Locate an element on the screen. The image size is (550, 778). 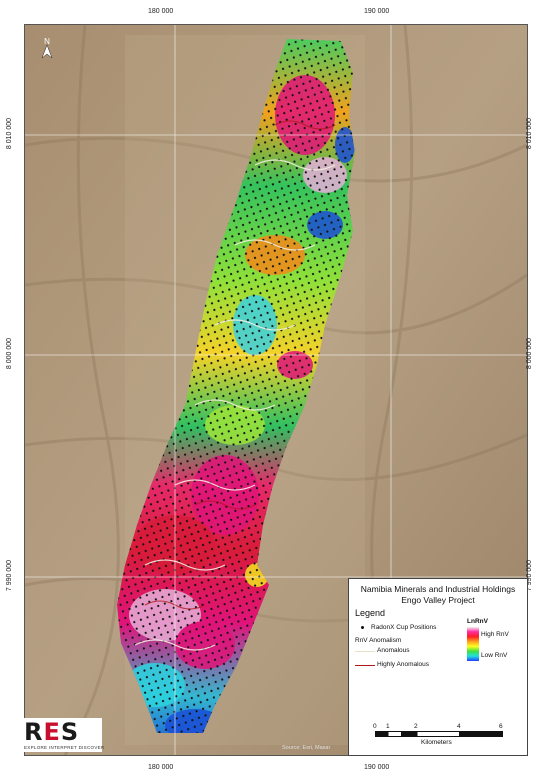
left-tick-label: 7 990 000 is located at coordinates (10, 575).